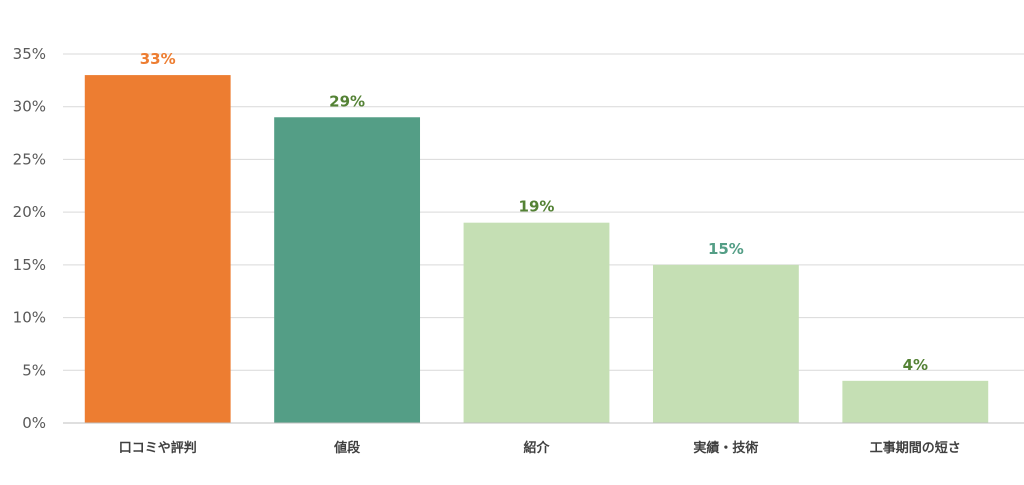  What do you see at coordinates (537, 207) in the screenshot?
I see `data-label: 19%` at bounding box center [537, 207].